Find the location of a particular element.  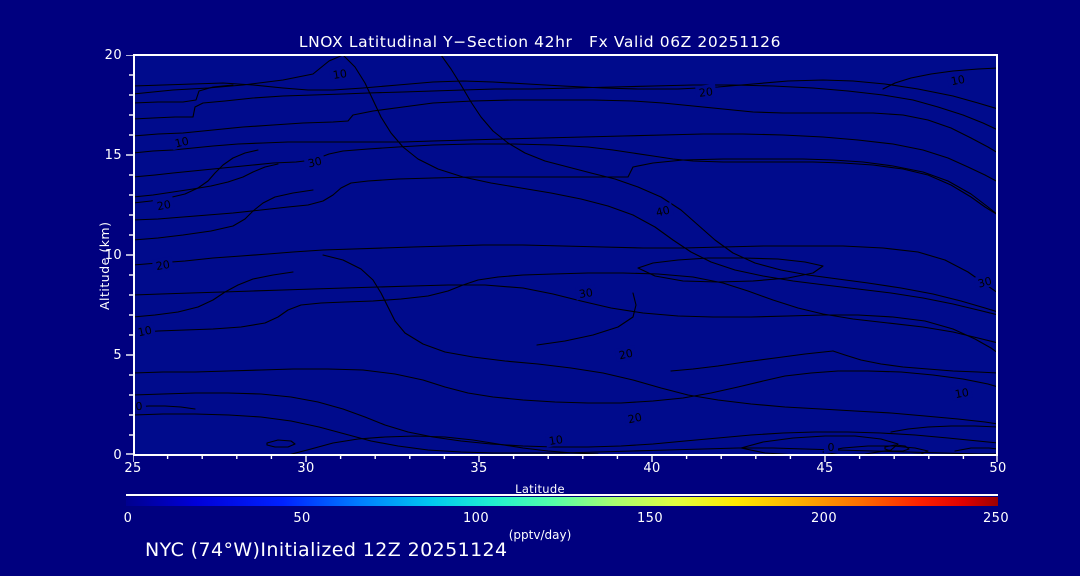

x-tick-label-35: 35 is located at coordinates (479, 468).